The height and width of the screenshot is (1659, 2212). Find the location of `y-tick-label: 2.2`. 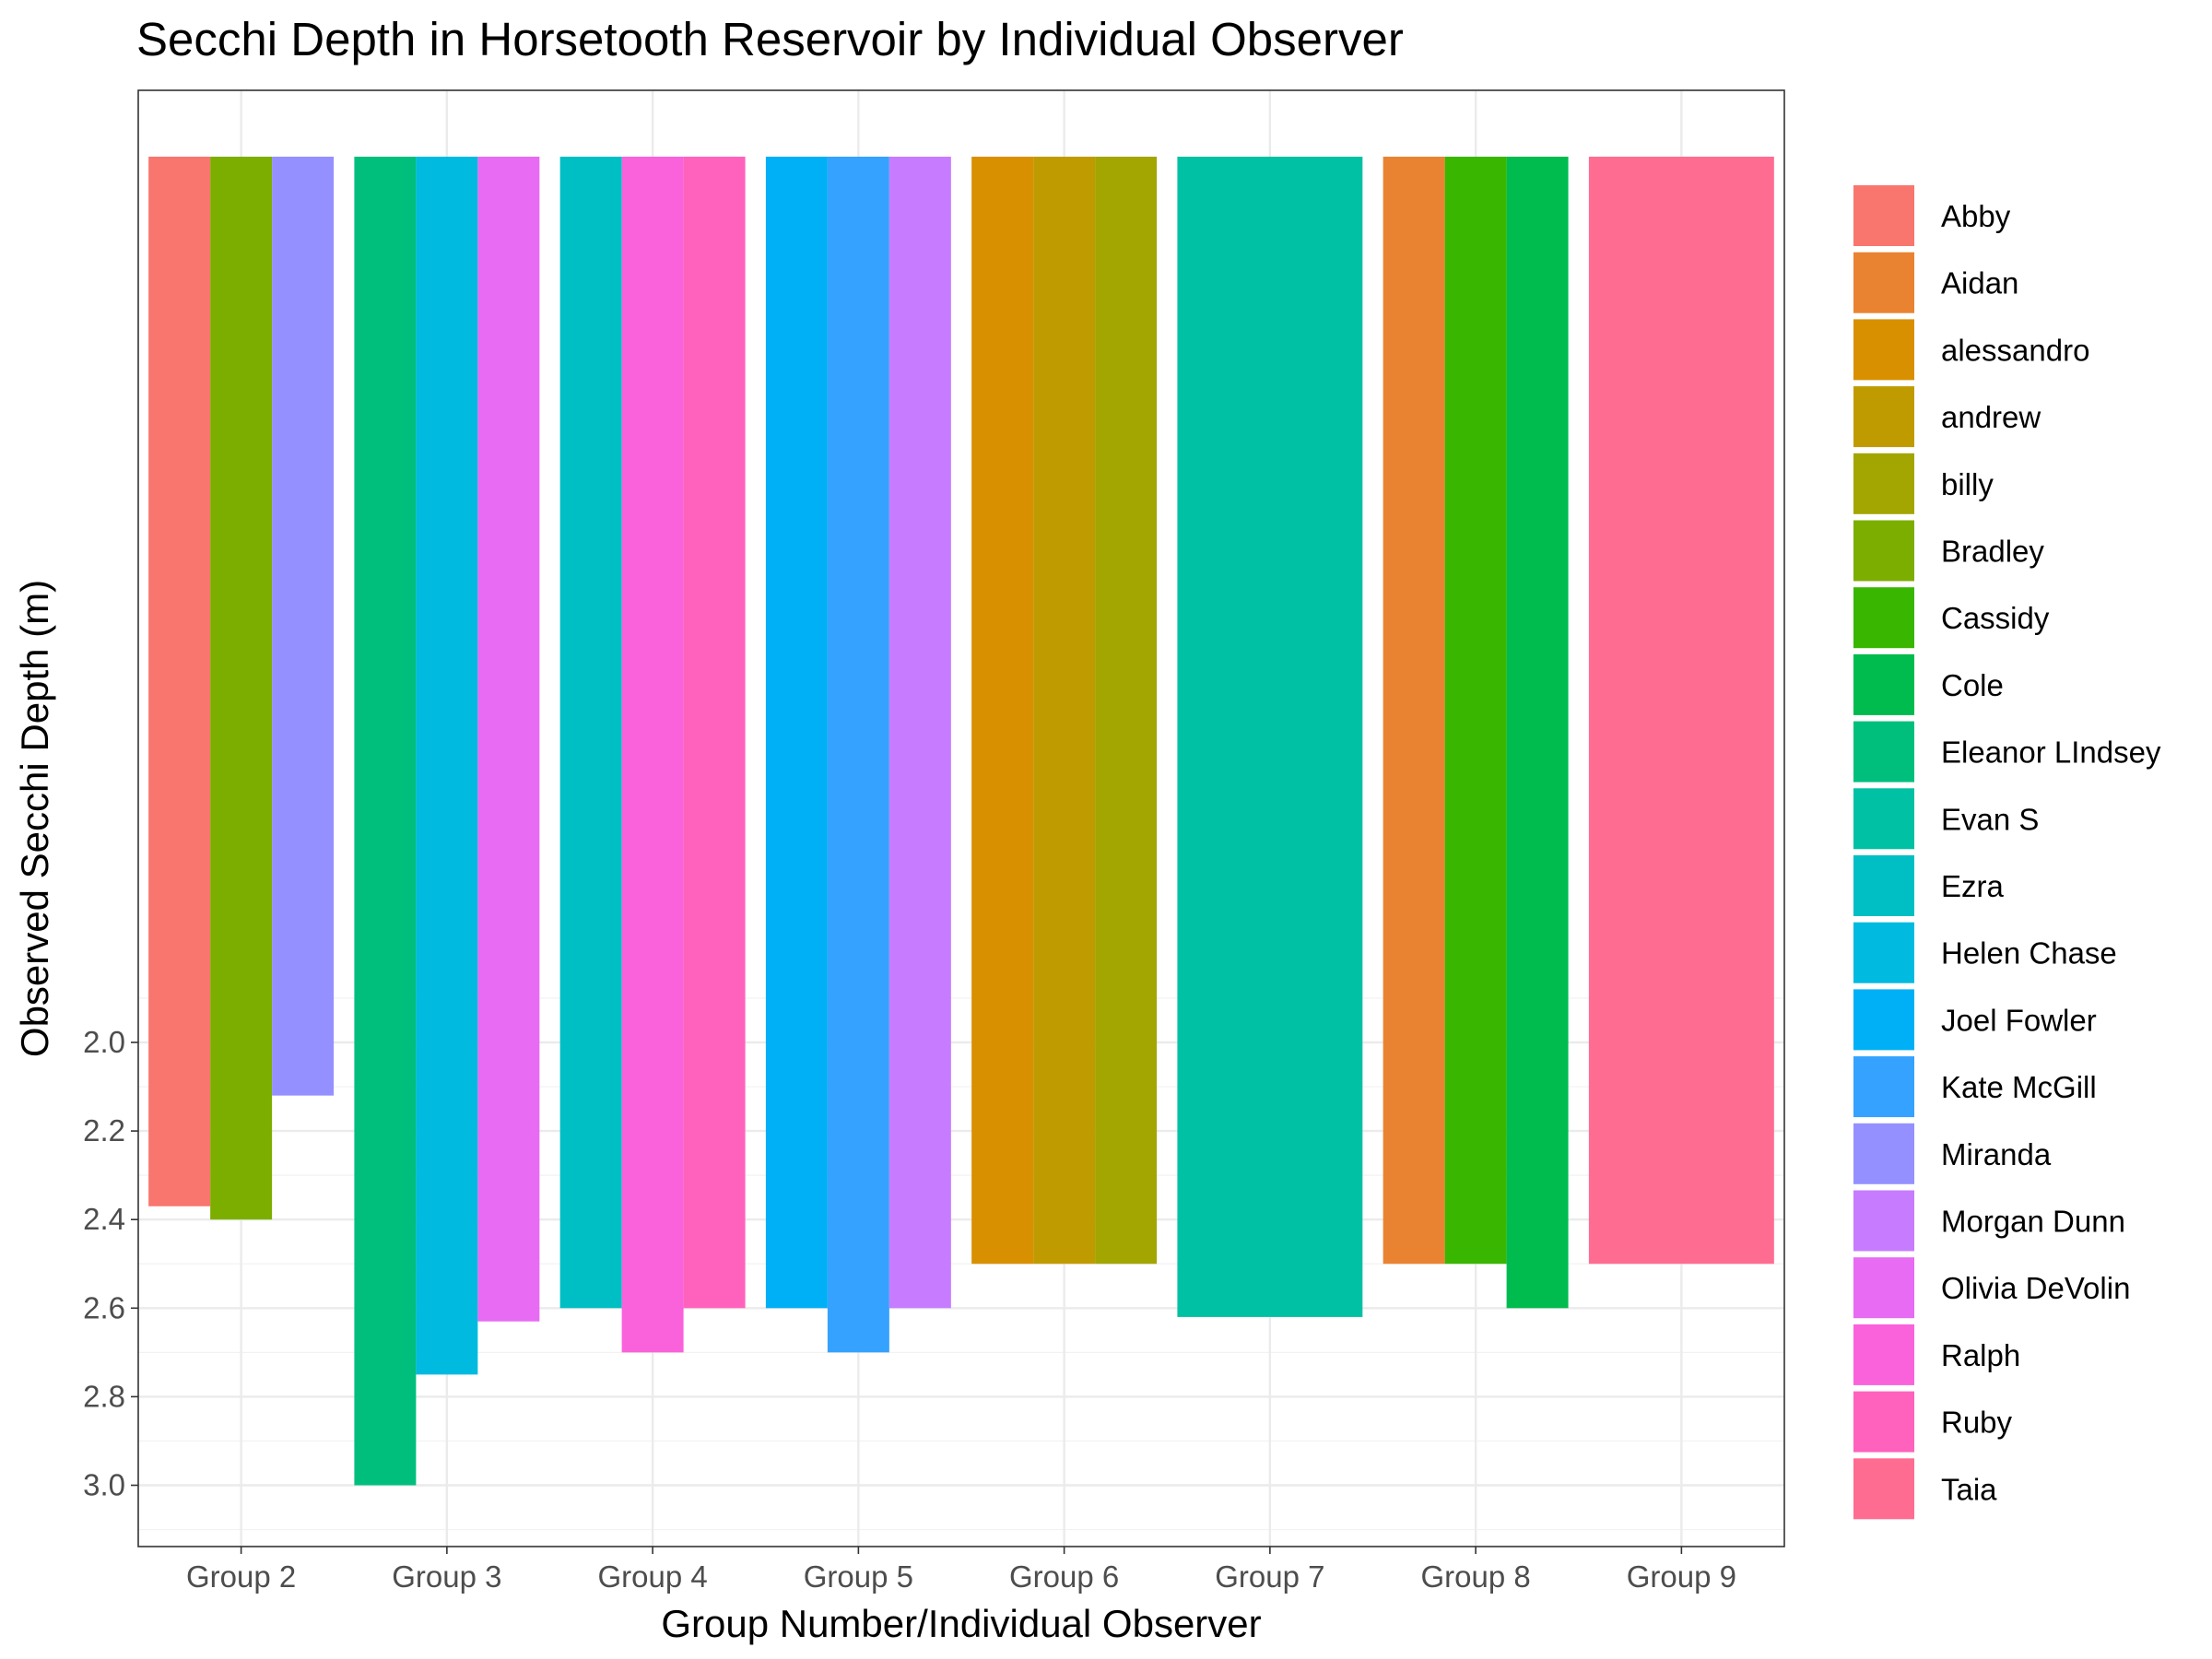

y-tick-label: 2.2 is located at coordinates (104, 1130).